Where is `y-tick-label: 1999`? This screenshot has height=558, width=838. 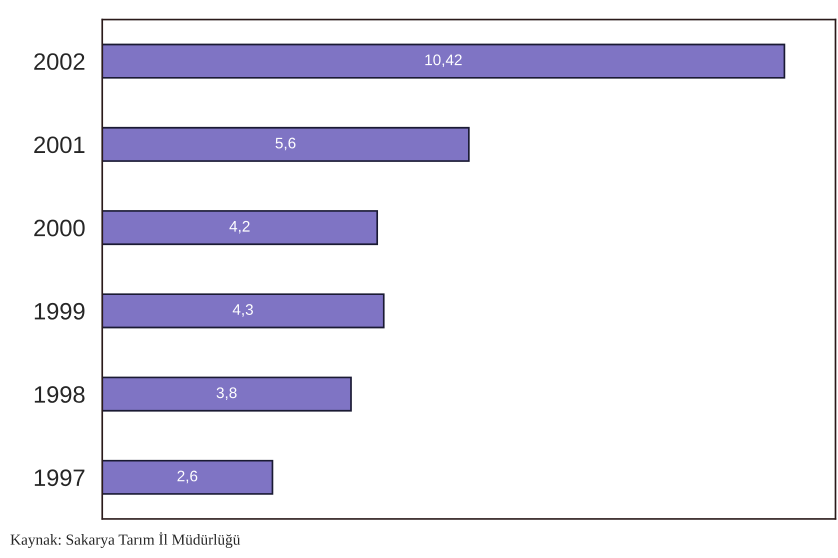 y-tick-label: 1999 is located at coordinates (59, 311).